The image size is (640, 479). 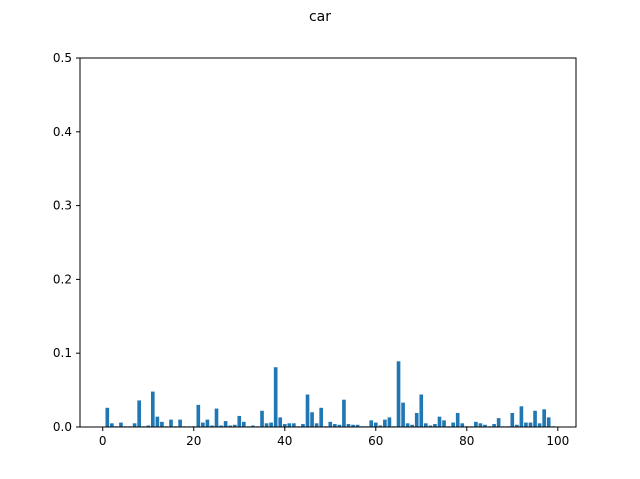 I want to click on x-tick-label: 20, so click(x=193, y=441).